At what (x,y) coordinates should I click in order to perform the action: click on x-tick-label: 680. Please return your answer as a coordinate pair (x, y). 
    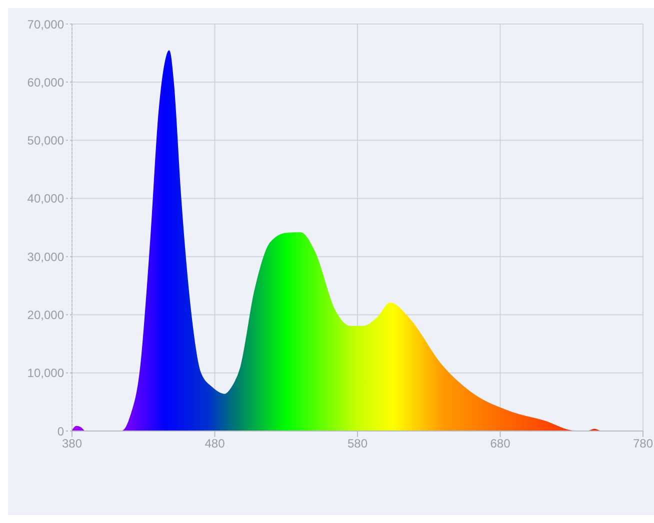
    Looking at the image, I should click on (500, 443).